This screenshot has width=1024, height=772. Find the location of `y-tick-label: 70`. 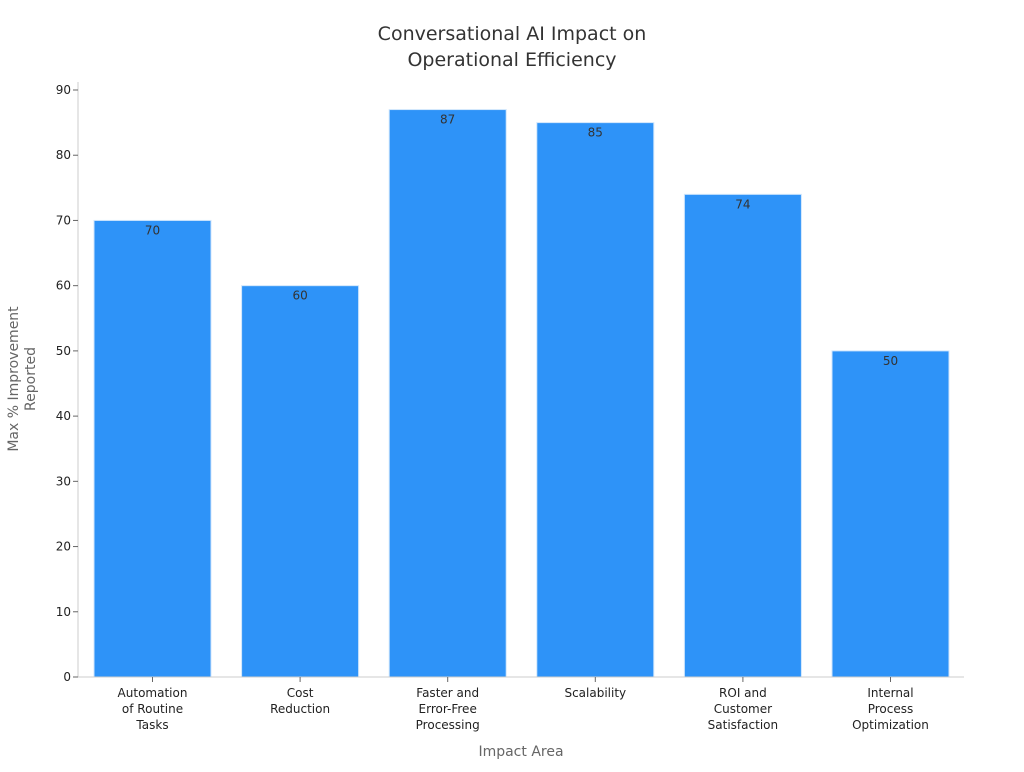

y-tick-label: 70 is located at coordinates (63, 220).